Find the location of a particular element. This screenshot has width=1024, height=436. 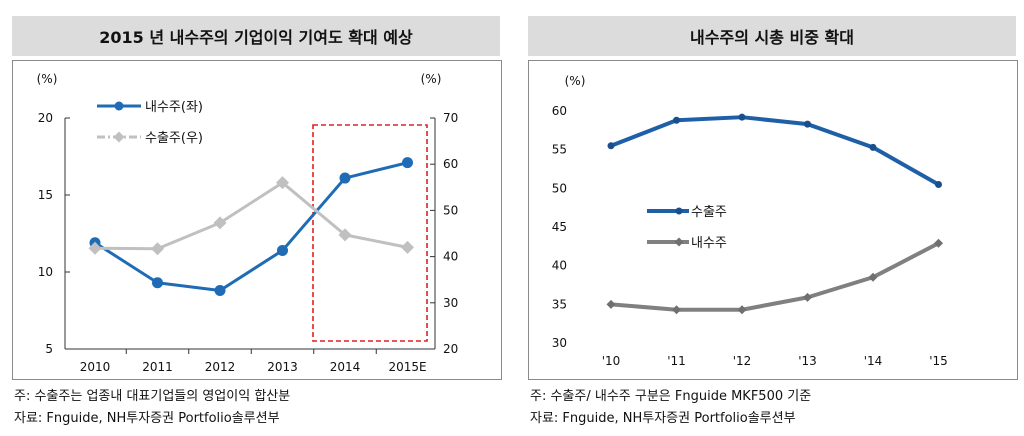

right-note: 주: 수출주/ 내수주 구분은 Fnguide MKF500 기준 is located at coordinates (671, 396).